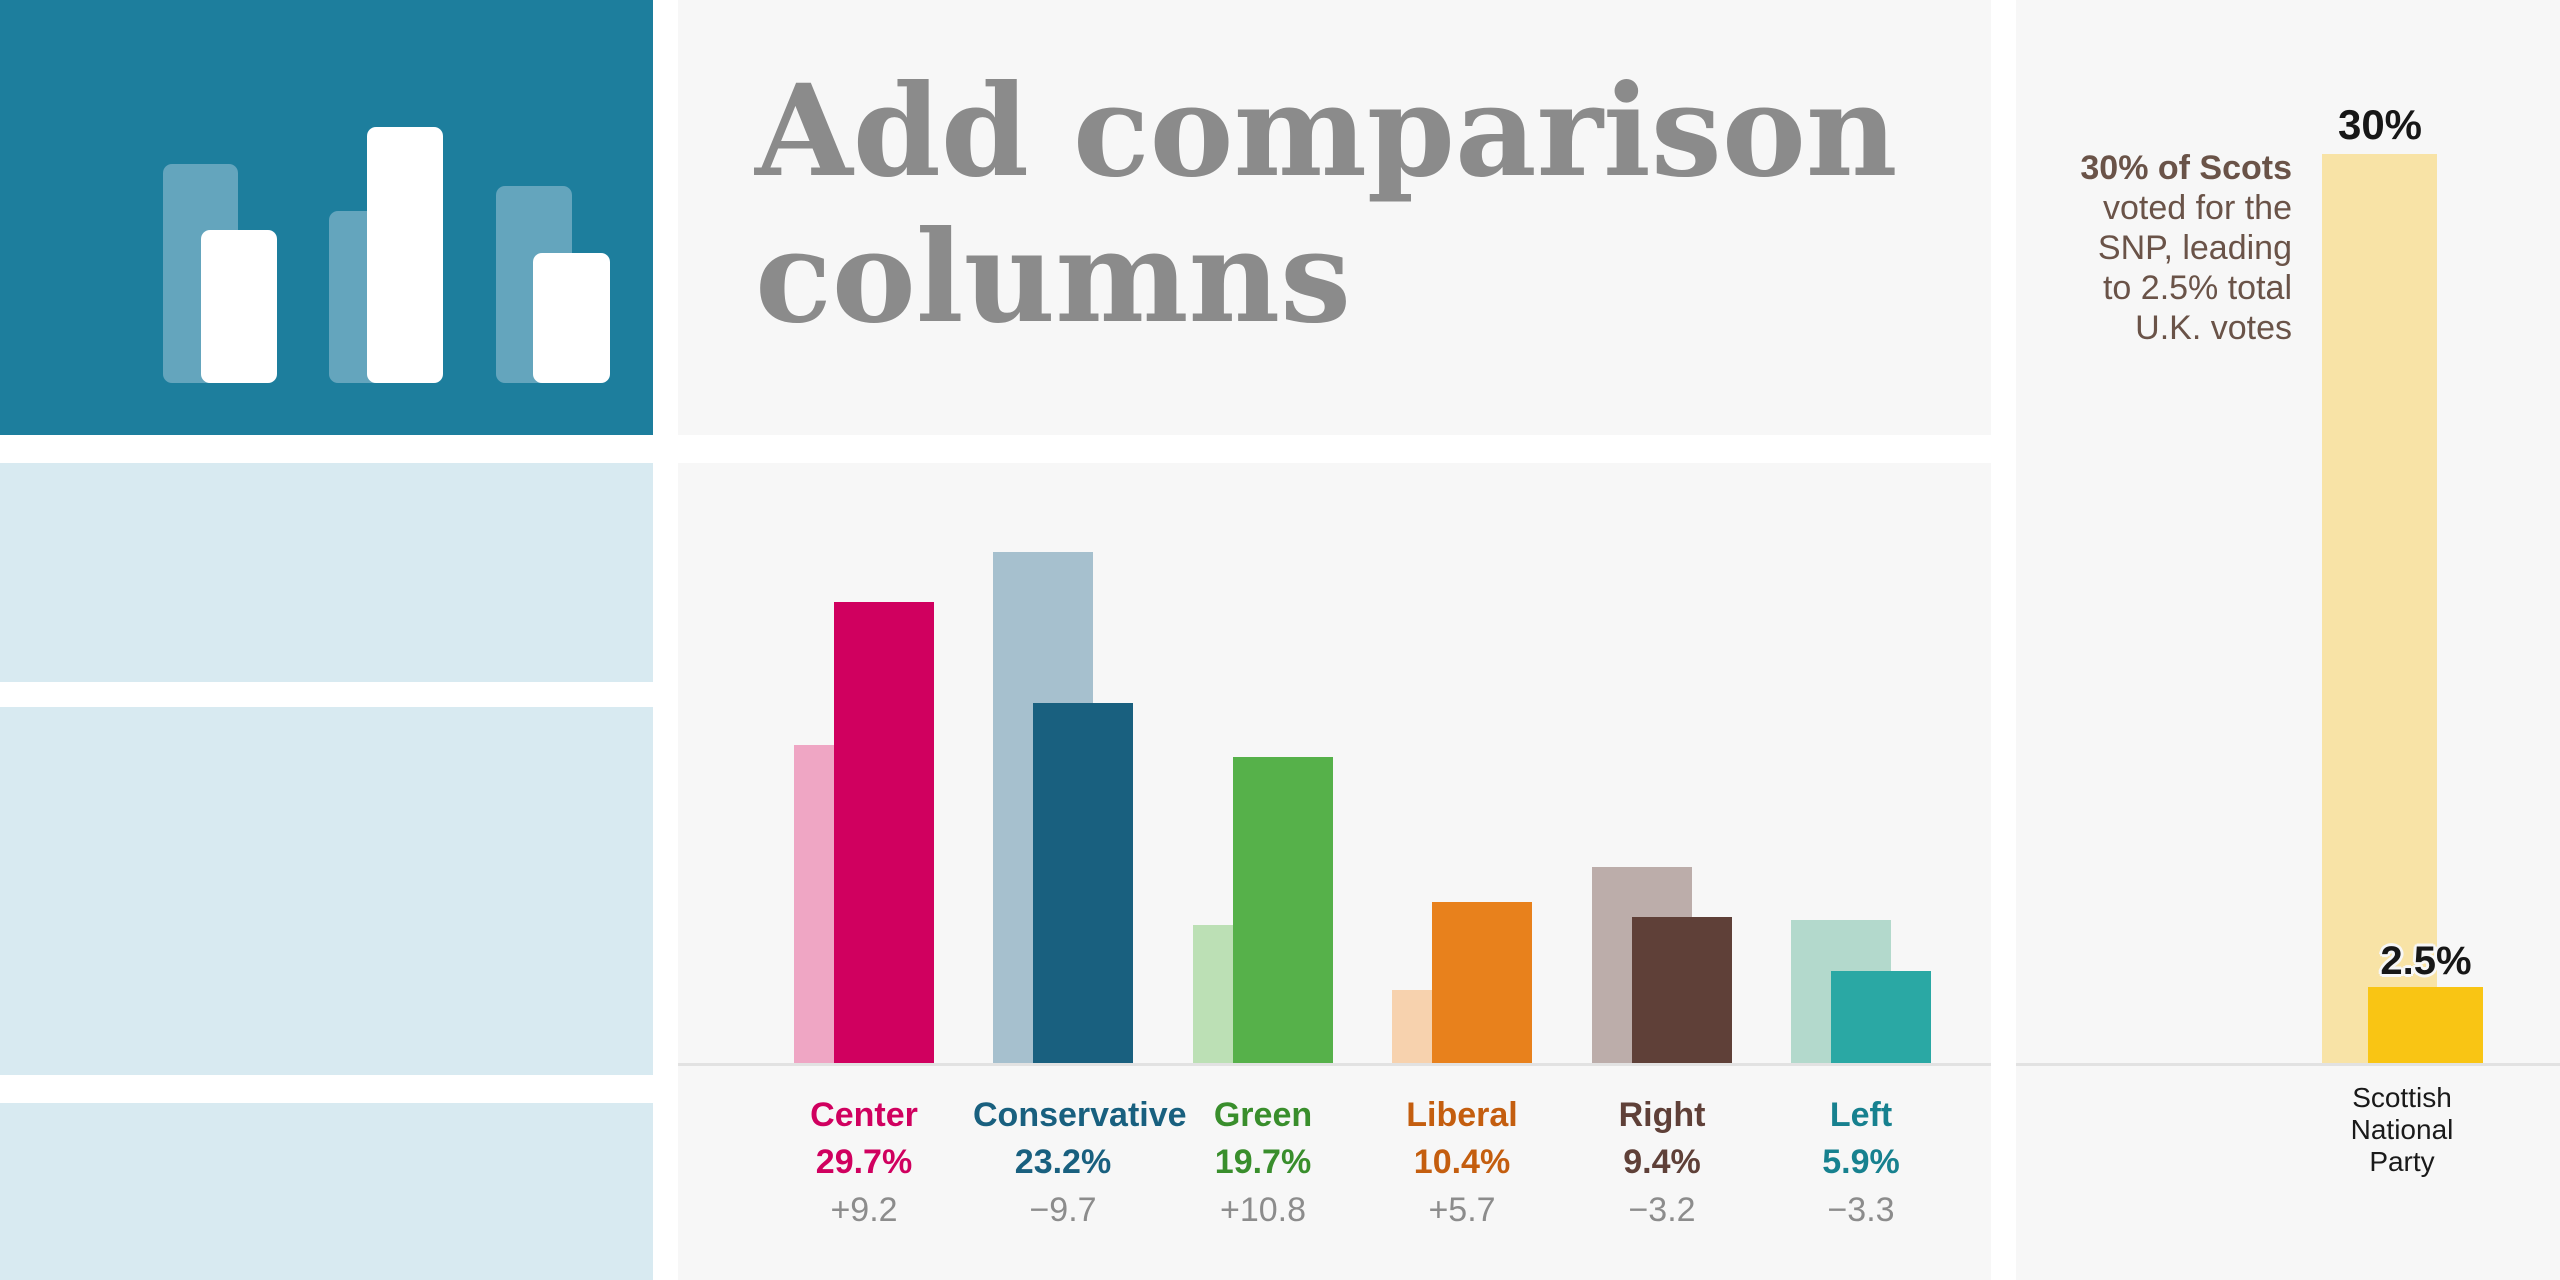  I want to click on comparison-panel: Comparison, so click(326, 763).